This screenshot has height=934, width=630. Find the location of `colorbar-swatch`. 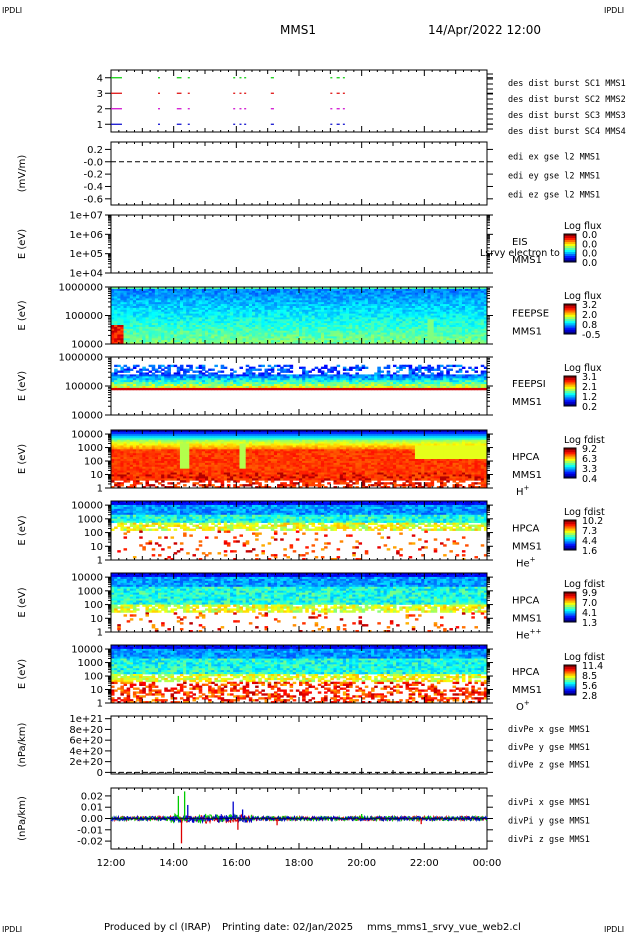

colorbar-swatch is located at coordinates (570, 247).